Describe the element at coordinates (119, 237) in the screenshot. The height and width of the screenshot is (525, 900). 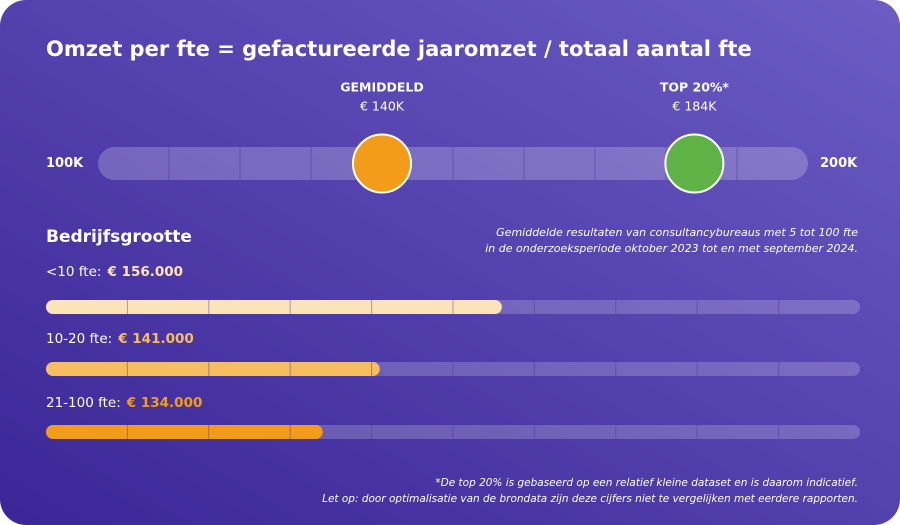
I see `section-title: Bedrijfsgrootte` at that location.